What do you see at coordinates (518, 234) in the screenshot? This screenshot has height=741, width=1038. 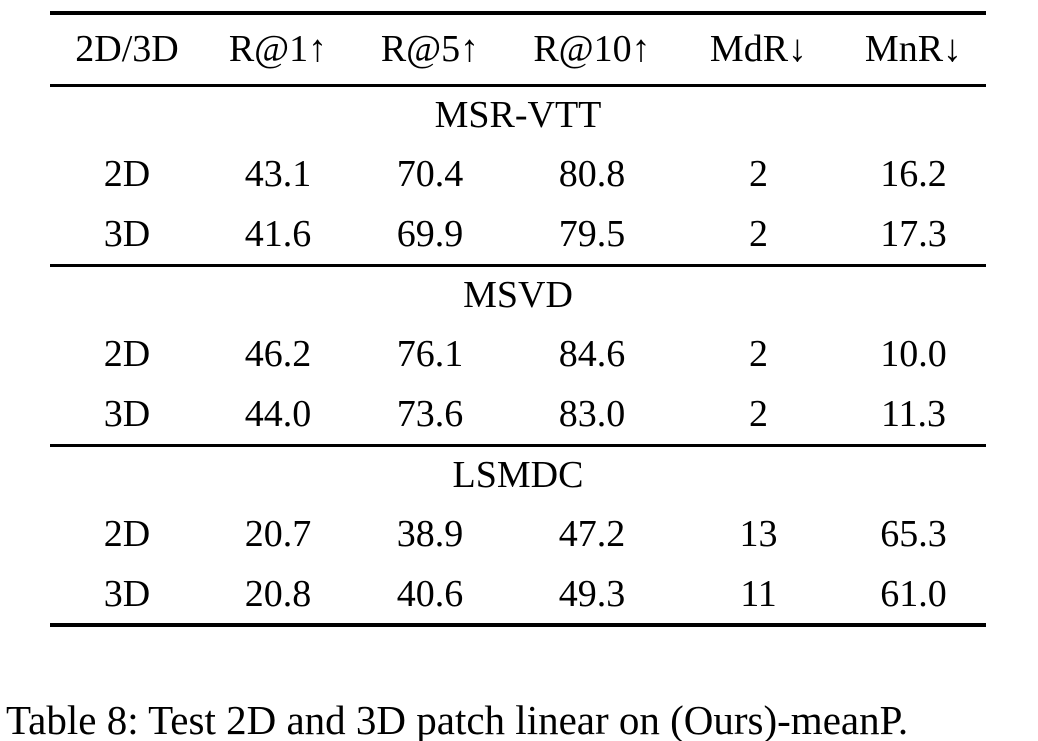 I see `table-row: 3D 41.6 69.9 79.5 2 17.3` at bounding box center [518, 234].